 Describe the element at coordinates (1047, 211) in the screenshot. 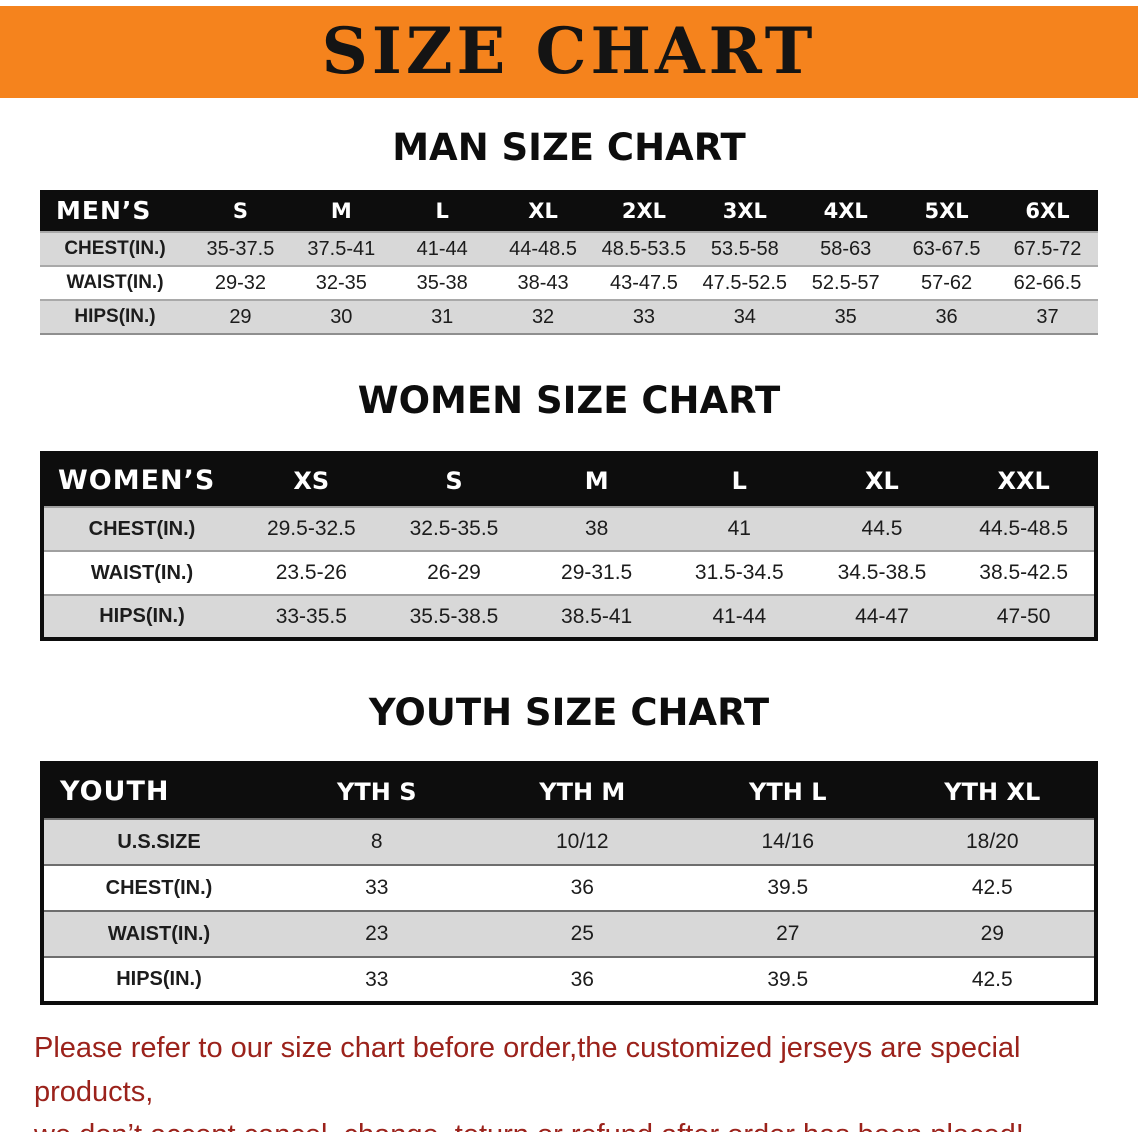

I see `column-header: 6XL` at that location.